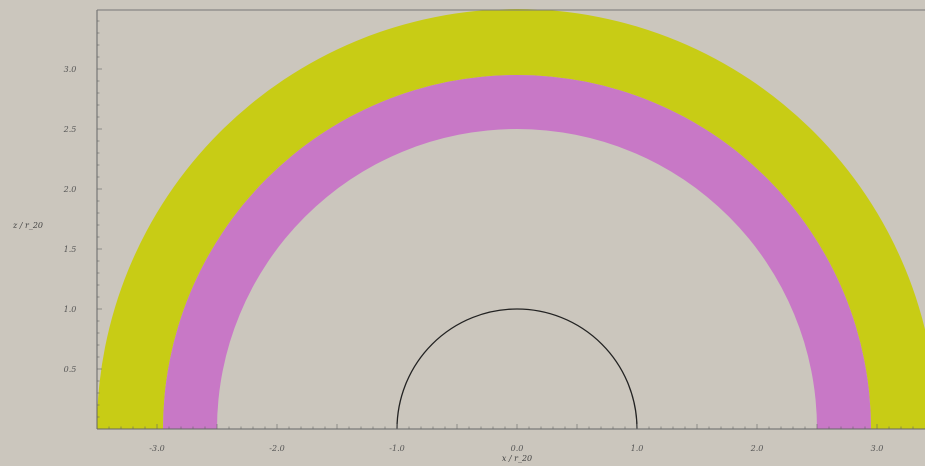  Describe the element at coordinates (70, 369) in the screenshot. I see `y-tick-label: 0.5` at that location.